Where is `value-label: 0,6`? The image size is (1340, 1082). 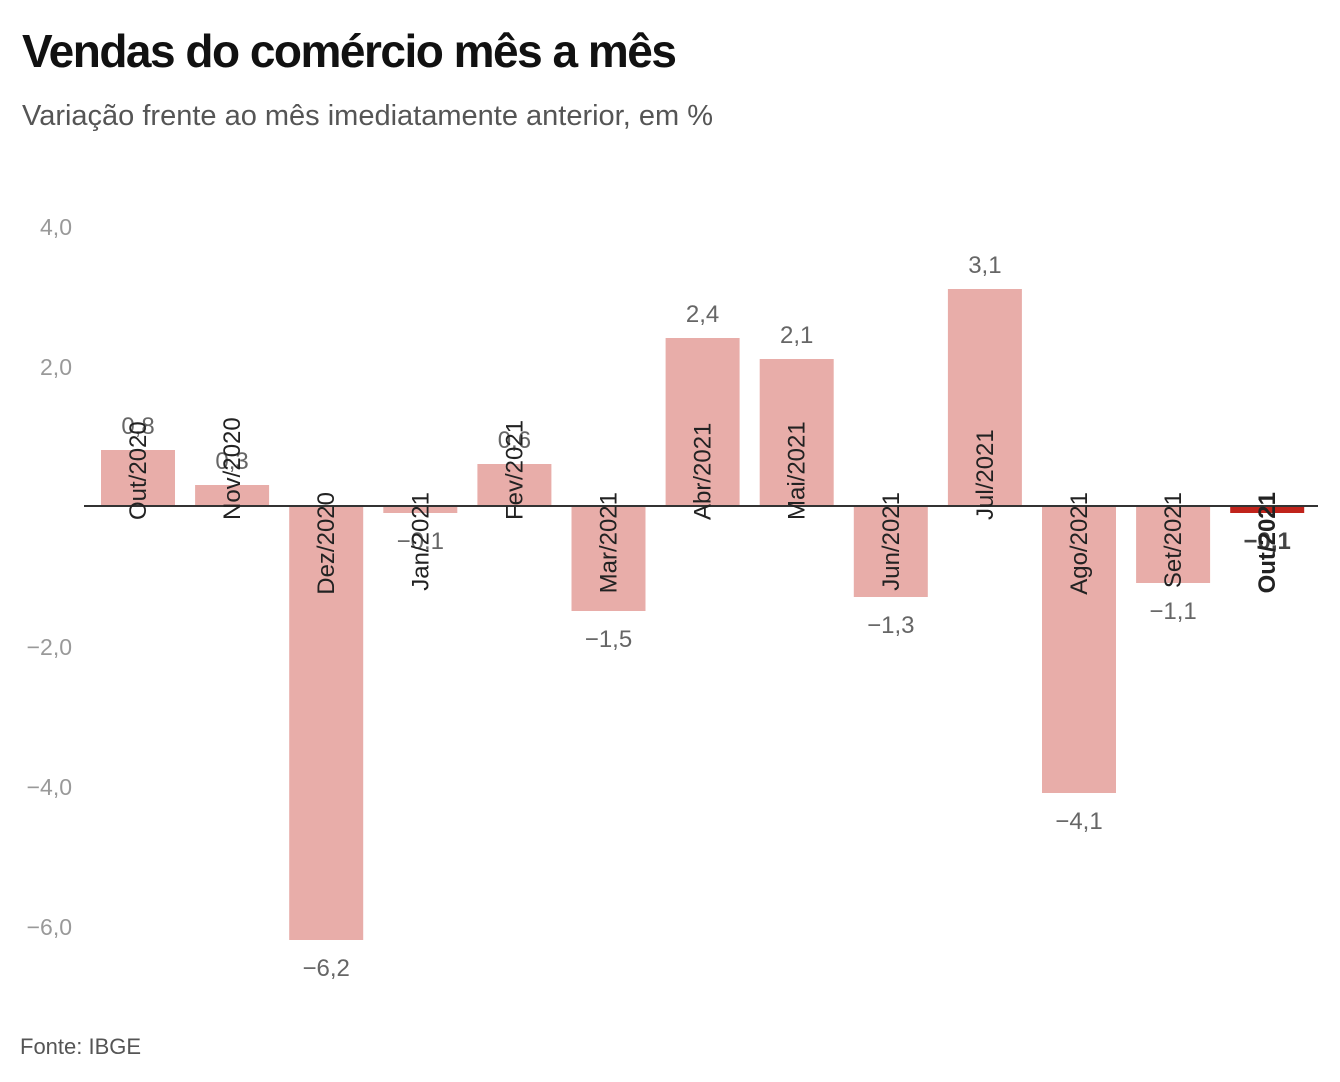
value-label: 0,6 is located at coordinates (514, 440).